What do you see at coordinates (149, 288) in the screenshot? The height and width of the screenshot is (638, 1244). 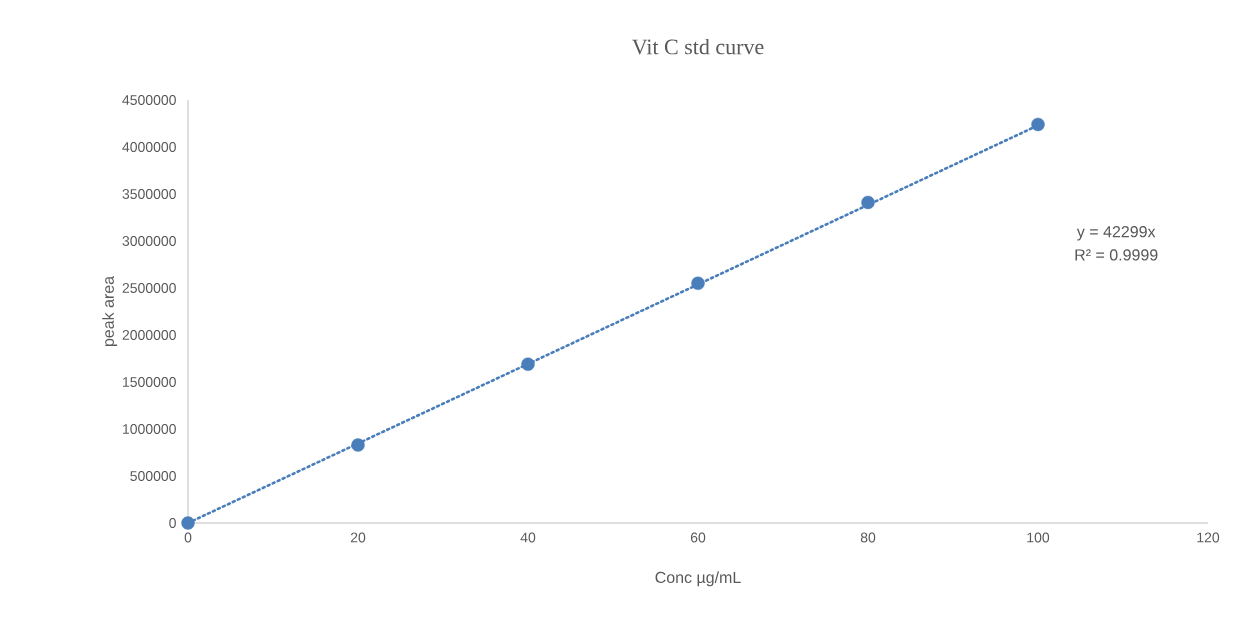 I see `y-tick-label: 2500000` at bounding box center [149, 288].